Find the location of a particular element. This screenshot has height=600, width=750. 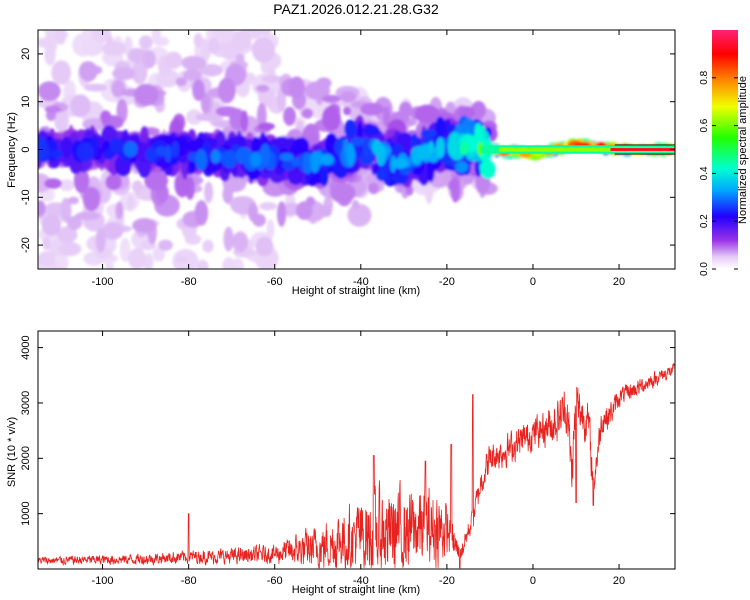

x-tick-label: -80 is located at coordinates (189, 282).